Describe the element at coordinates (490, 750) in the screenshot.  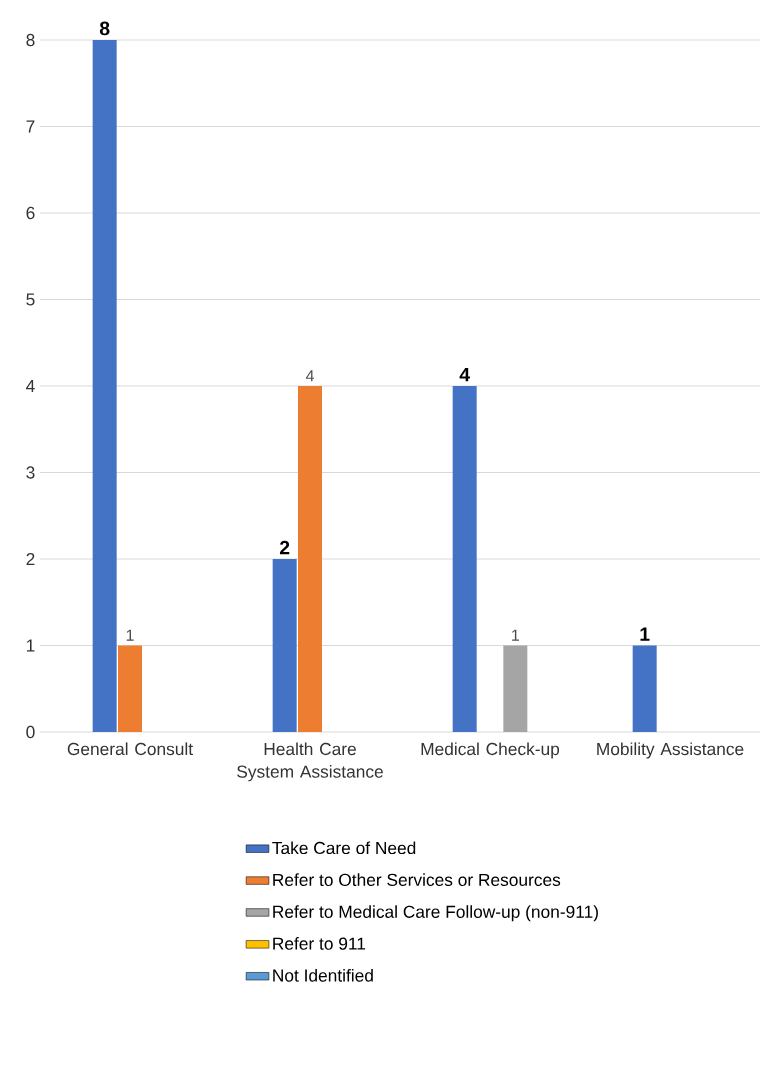
I see `x-tick-label: Medical Check-up` at that location.